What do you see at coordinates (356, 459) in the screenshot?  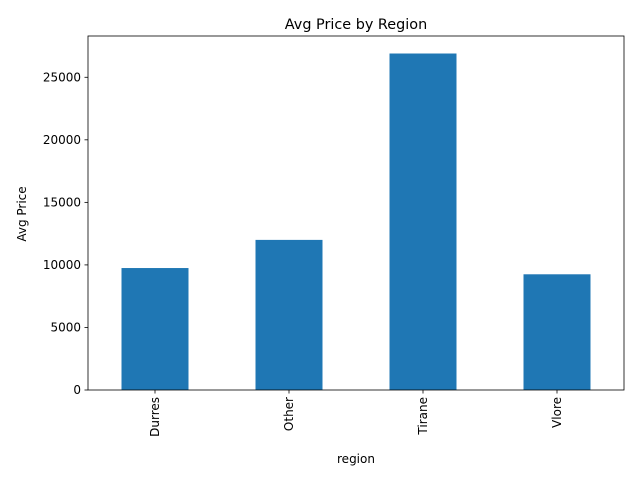 I see `x-axis-label: region` at bounding box center [356, 459].